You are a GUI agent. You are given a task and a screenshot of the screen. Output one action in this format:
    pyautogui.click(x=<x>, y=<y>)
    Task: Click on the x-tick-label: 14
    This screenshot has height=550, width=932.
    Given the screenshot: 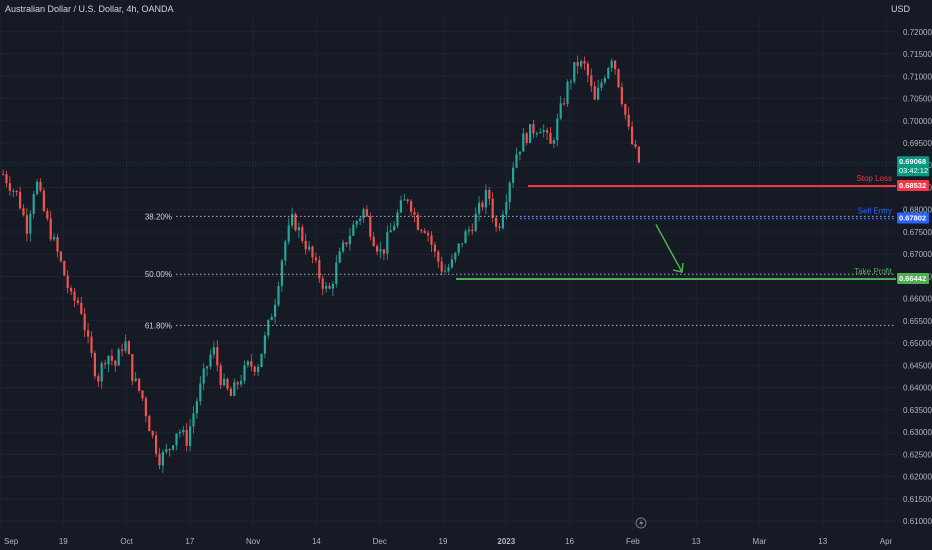 What is the action you would take?
    pyautogui.click(x=316, y=541)
    